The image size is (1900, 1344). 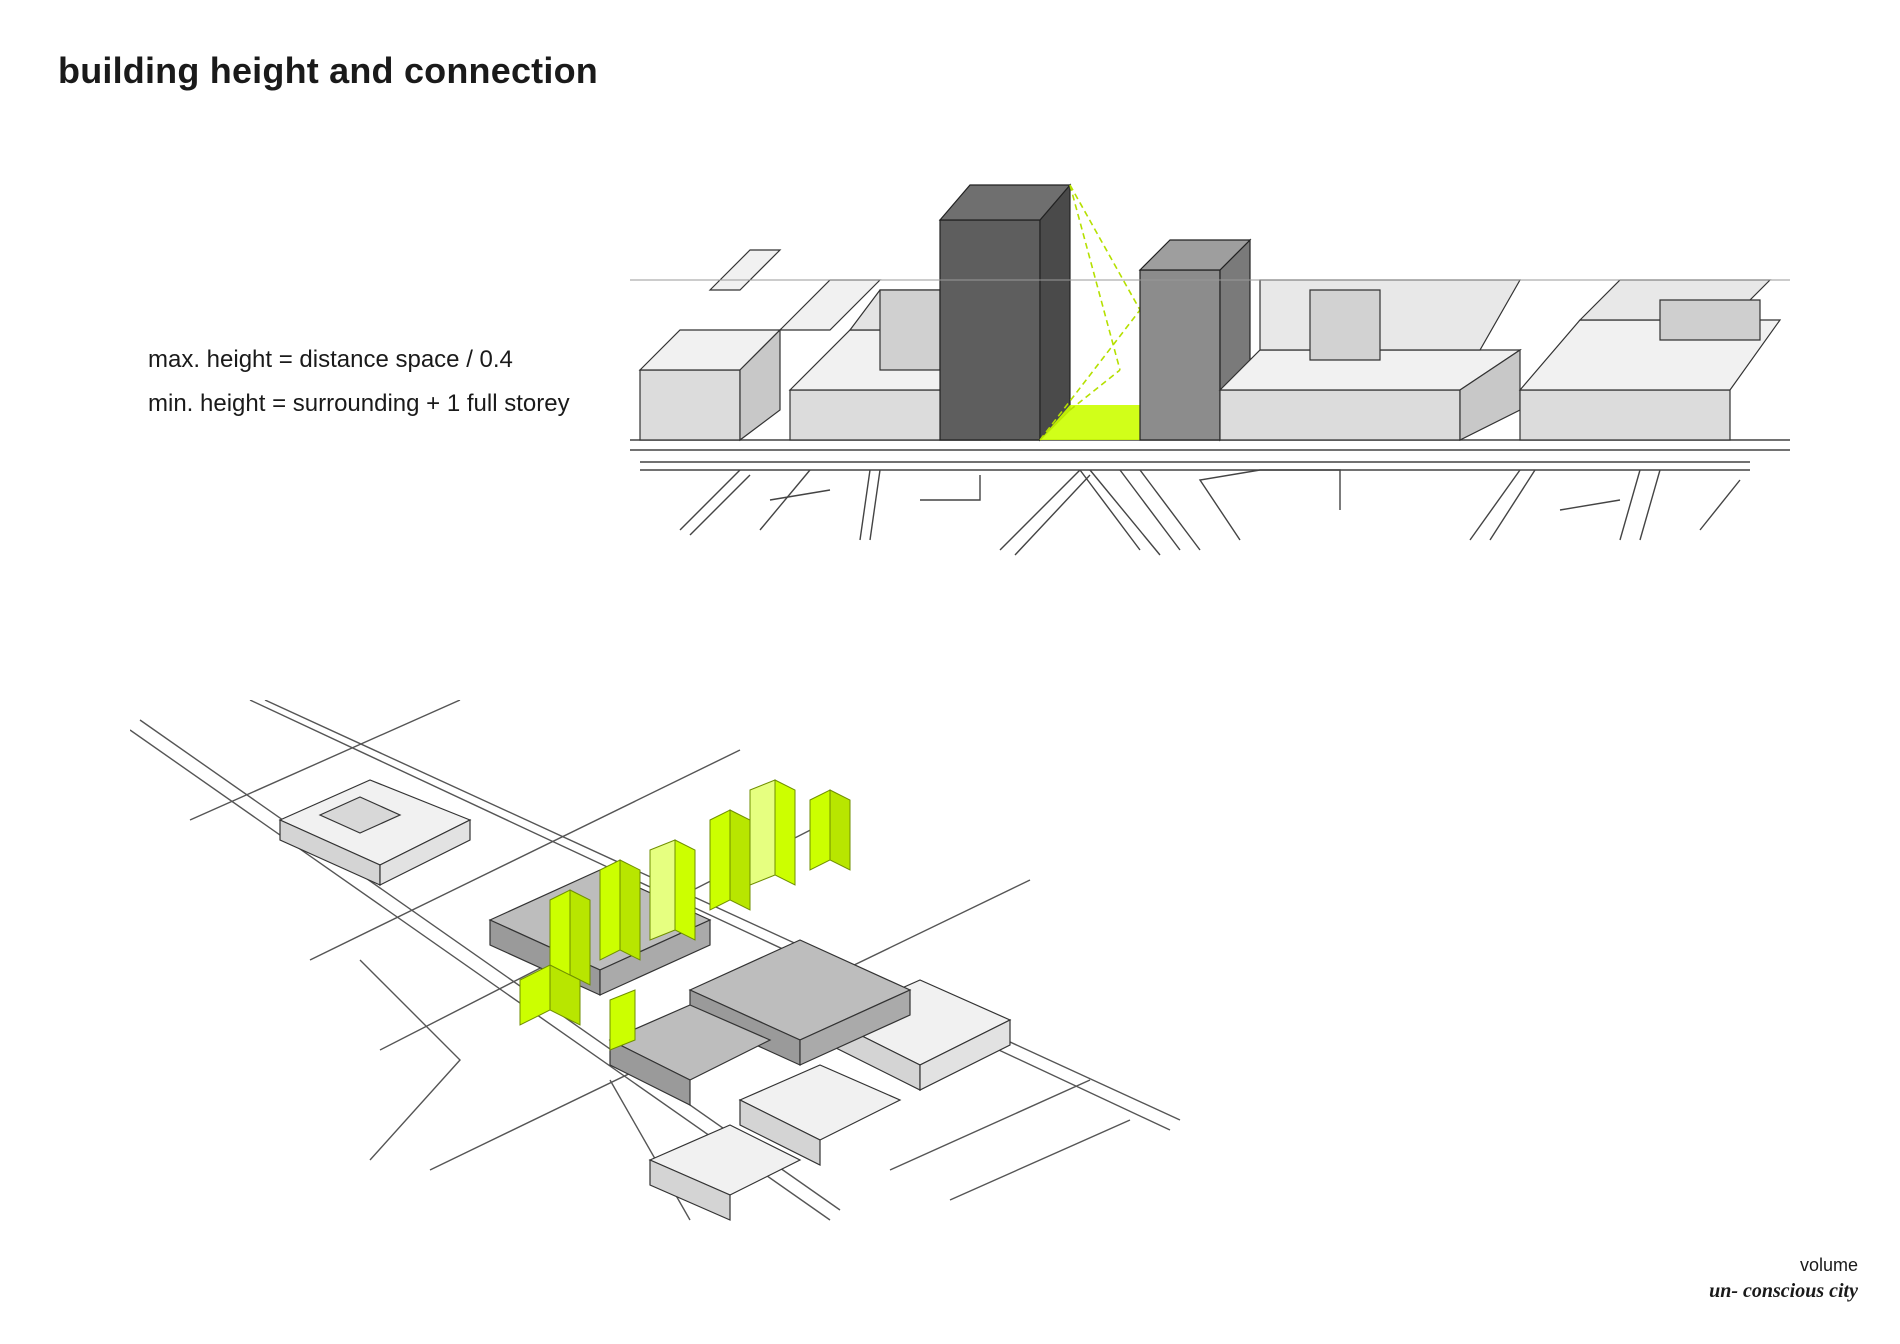 I want to click on footer: volume un- conscious city, so click(x=1783, y=1279).